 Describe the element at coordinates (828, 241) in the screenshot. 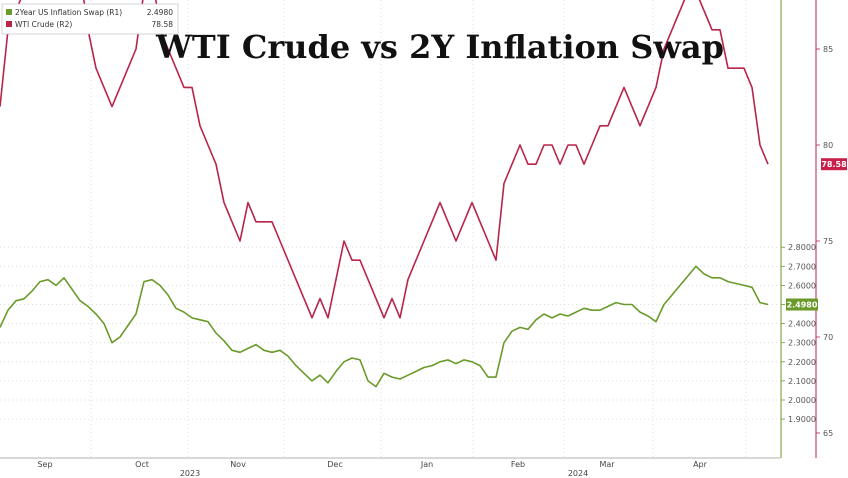

I see `axis-r2-tick-label: 75` at that location.